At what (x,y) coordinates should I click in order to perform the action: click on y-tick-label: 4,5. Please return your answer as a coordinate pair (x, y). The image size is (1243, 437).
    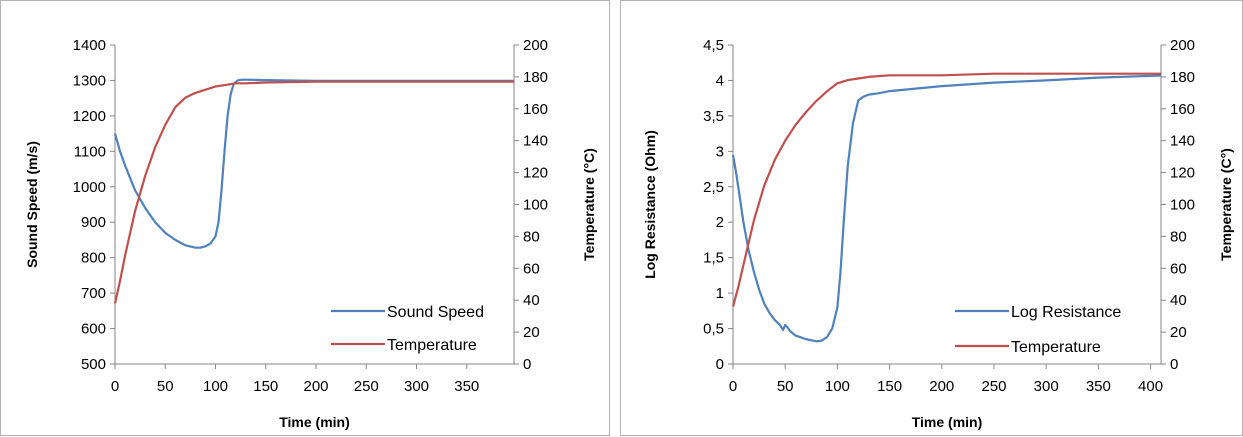
    Looking at the image, I should click on (713, 45).